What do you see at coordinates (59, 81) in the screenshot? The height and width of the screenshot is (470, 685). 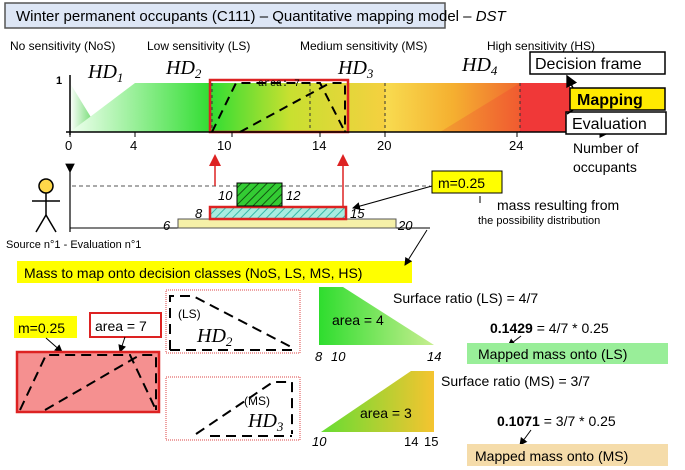 I see `y-axis-one: 1` at bounding box center [59, 81].